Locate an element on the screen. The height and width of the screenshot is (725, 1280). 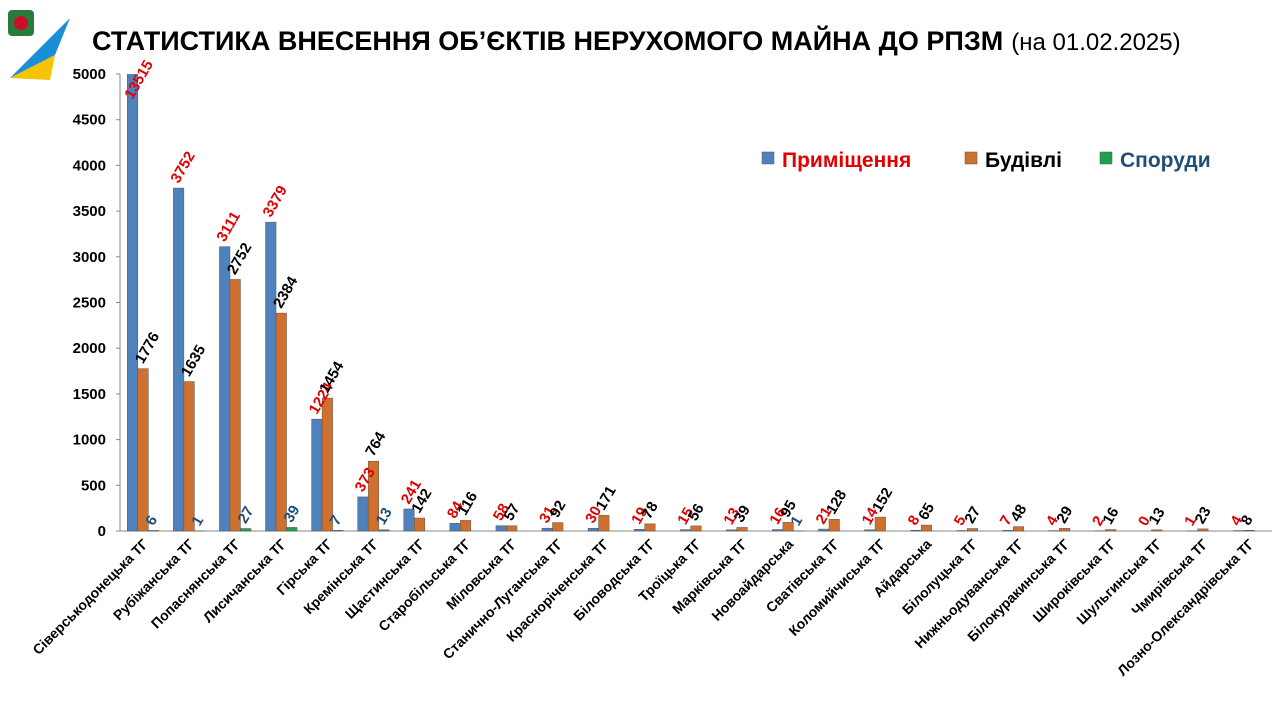
y-tick-label: 4500 is located at coordinates (89, 120).